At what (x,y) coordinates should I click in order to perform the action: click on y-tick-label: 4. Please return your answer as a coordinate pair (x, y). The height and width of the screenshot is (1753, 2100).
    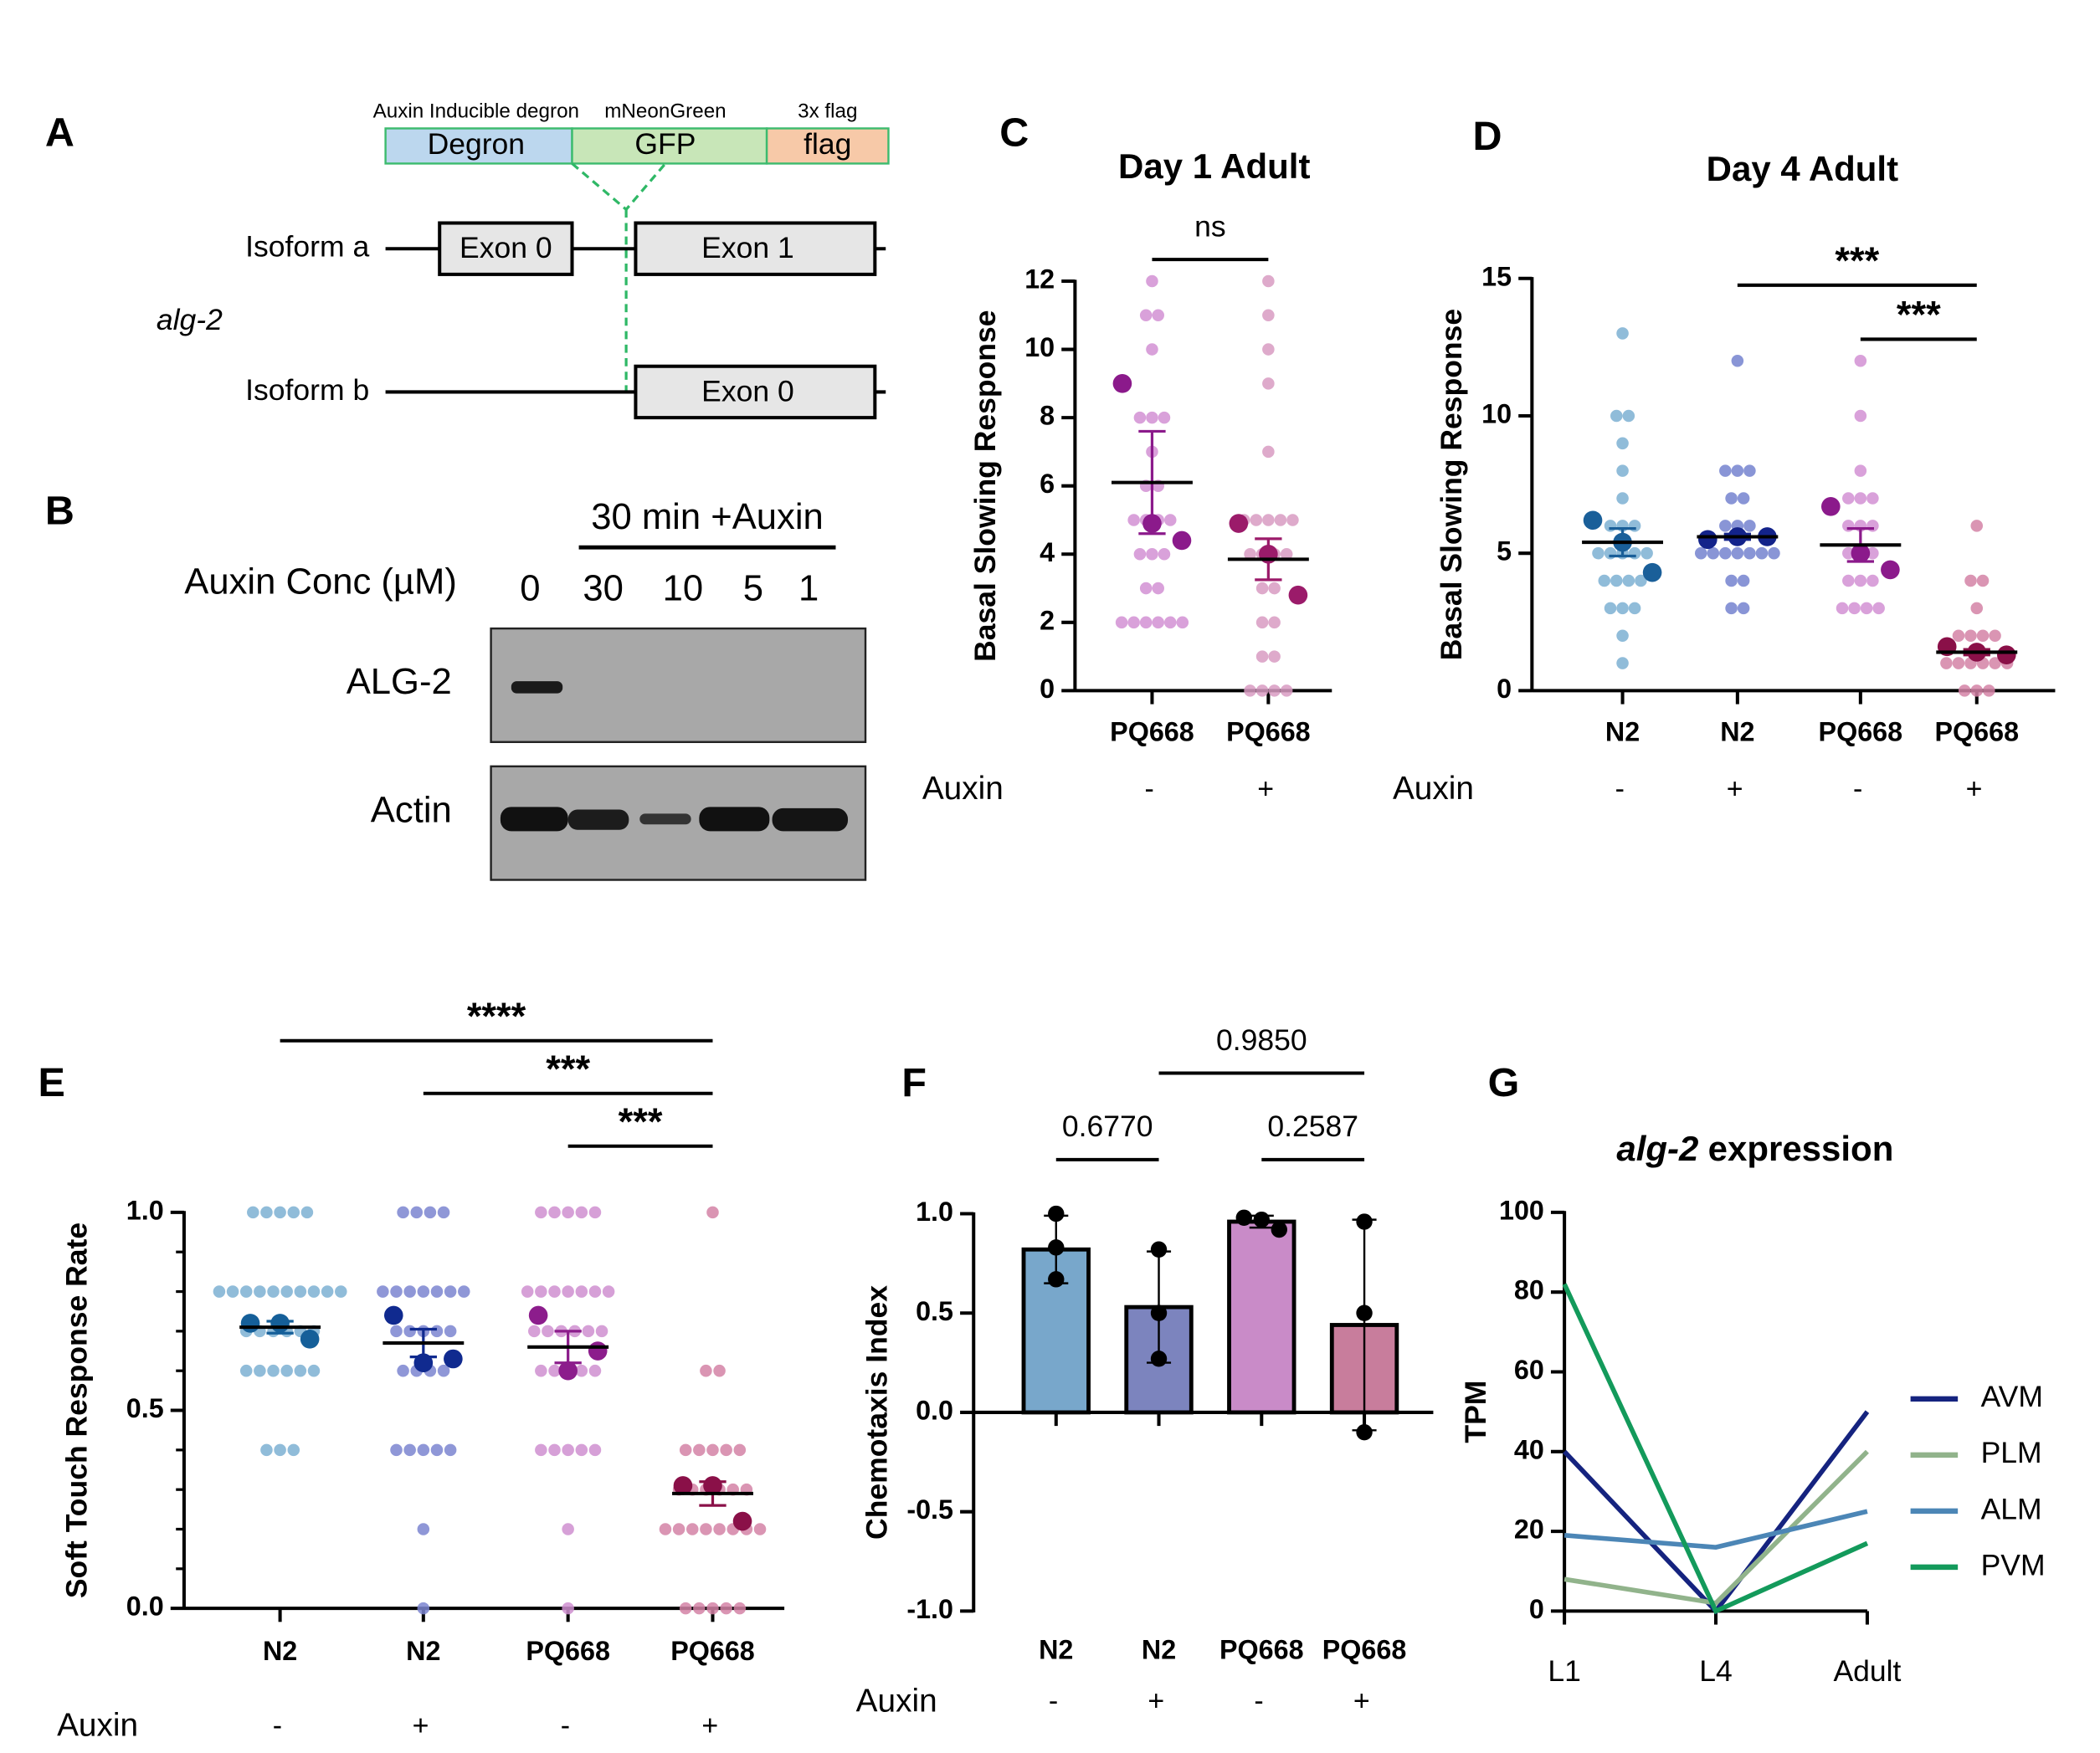
    Looking at the image, I should click on (1047, 552).